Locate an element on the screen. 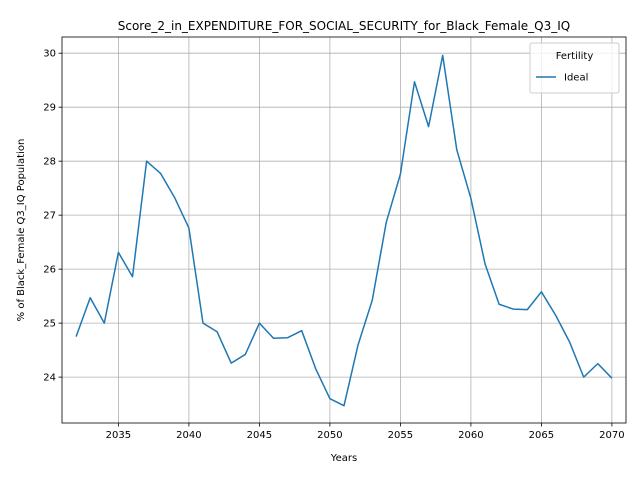  y-tick-label: 25 is located at coordinates (49, 324).